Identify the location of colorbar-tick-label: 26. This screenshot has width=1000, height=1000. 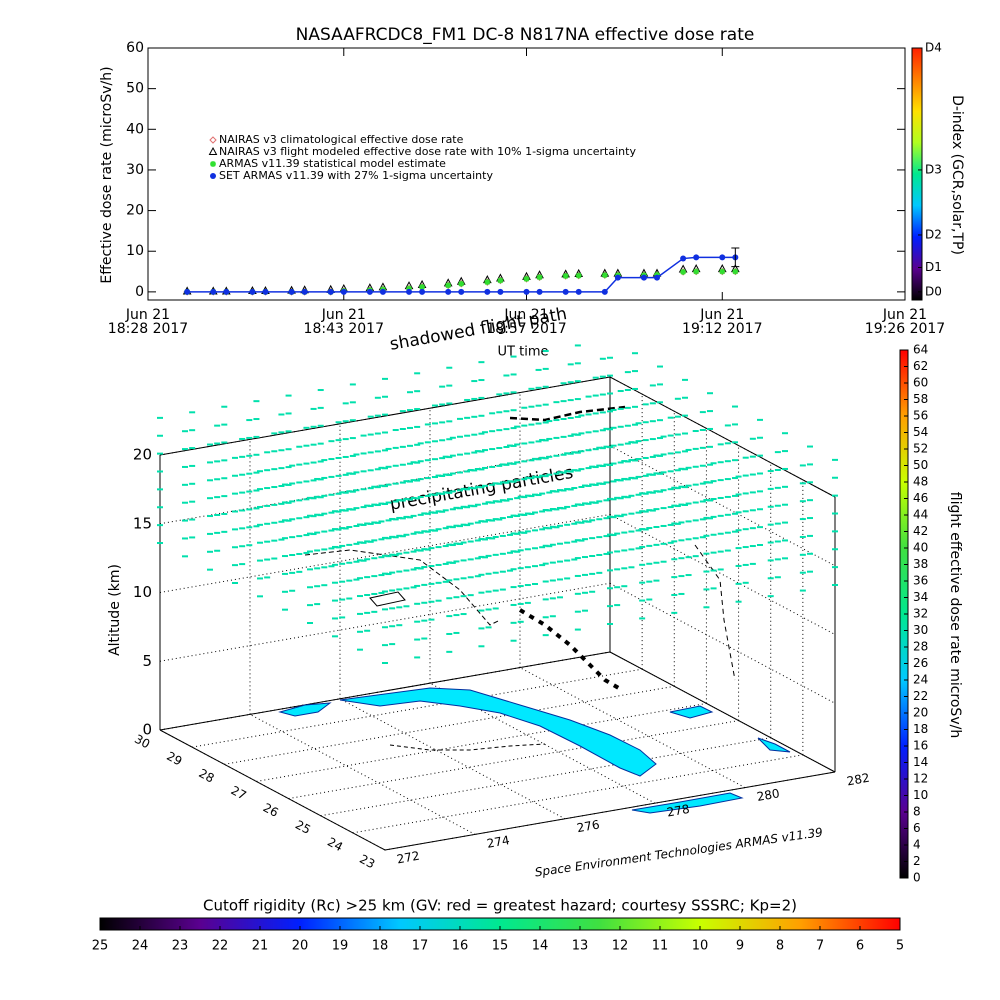
(920, 663).